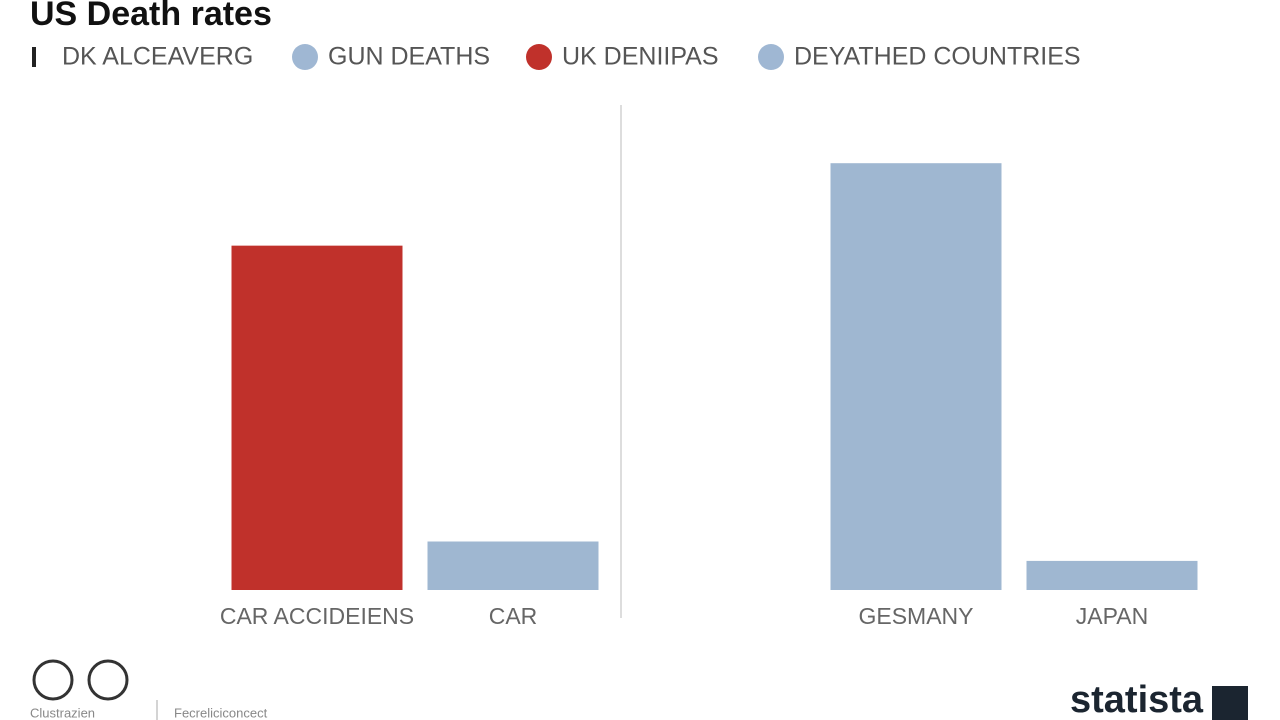 This screenshot has height=720, width=1280. I want to click on chart-title: US Death rates, so click(151, 16).